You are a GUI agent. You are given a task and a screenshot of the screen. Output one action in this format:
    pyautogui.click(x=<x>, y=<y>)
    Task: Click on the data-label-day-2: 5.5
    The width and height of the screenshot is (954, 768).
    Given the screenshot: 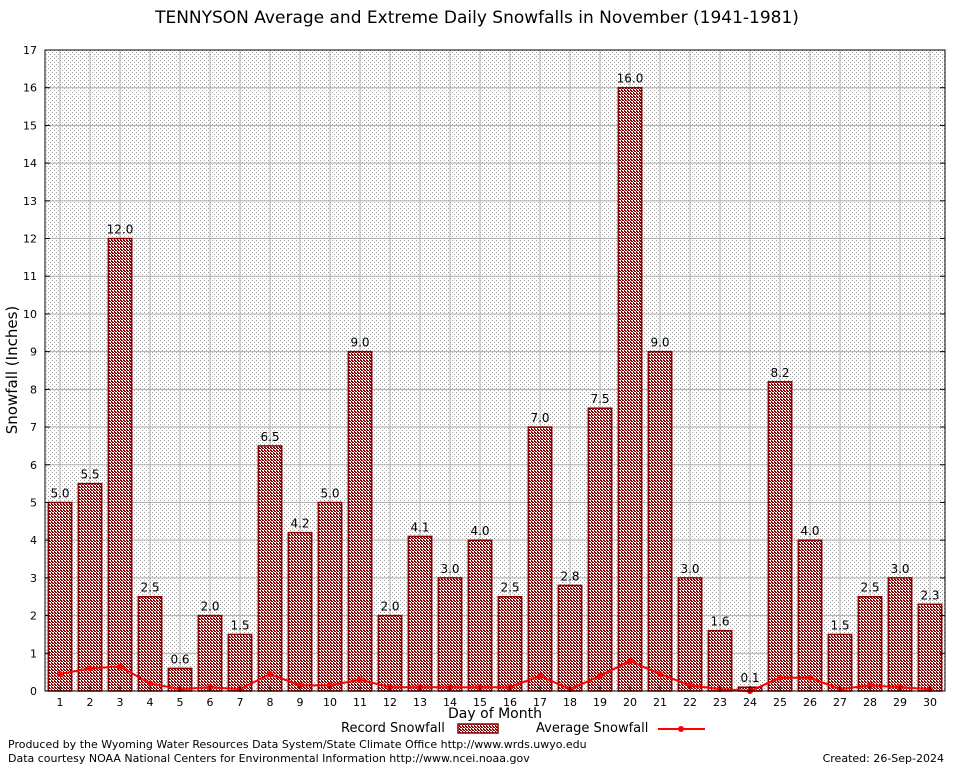 What is the action you would take?
    pyautogui.click(x=89, y=475)
    